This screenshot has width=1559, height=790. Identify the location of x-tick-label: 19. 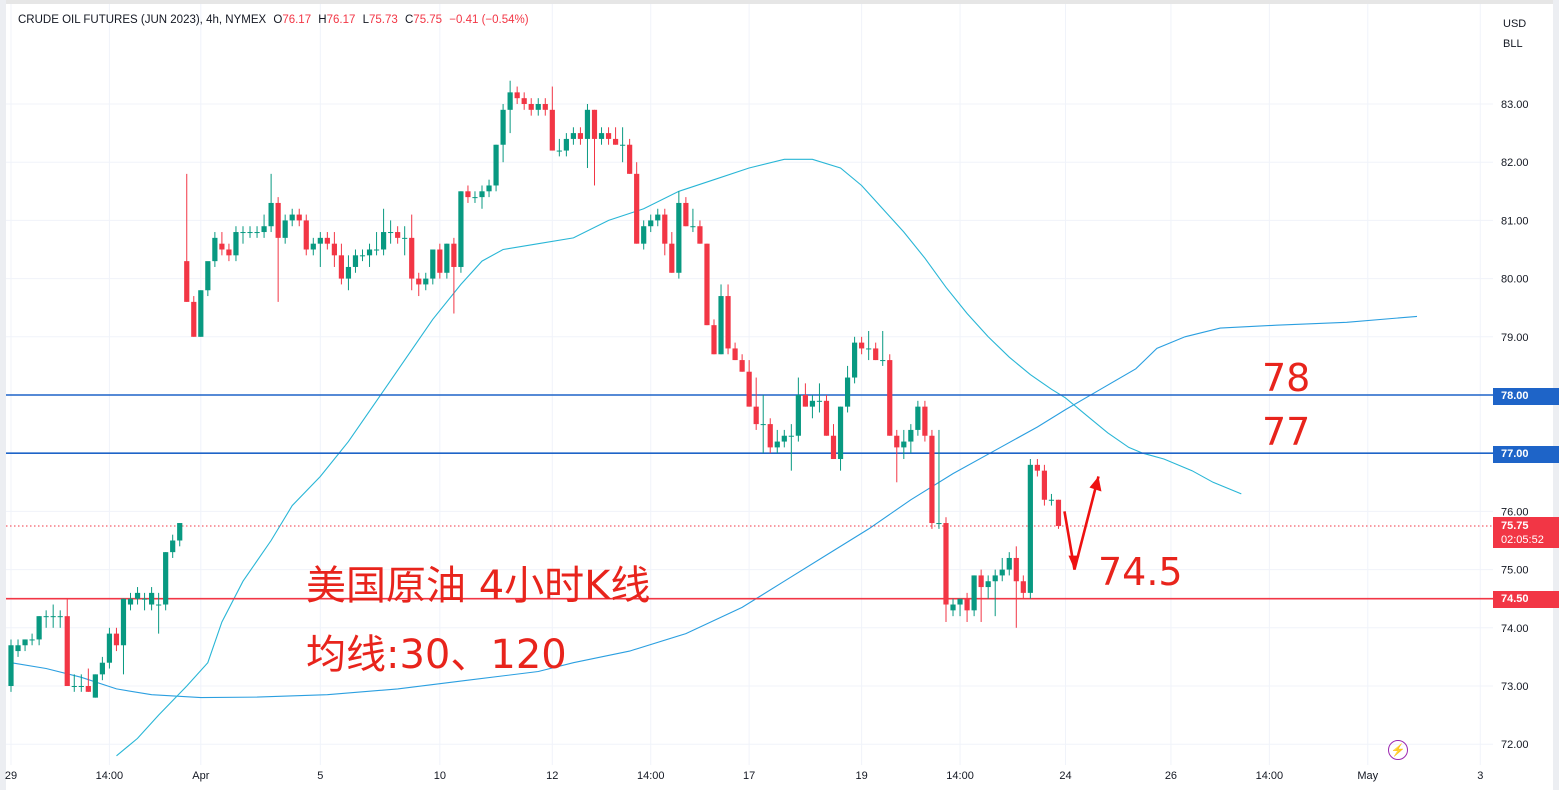
(862, 776).